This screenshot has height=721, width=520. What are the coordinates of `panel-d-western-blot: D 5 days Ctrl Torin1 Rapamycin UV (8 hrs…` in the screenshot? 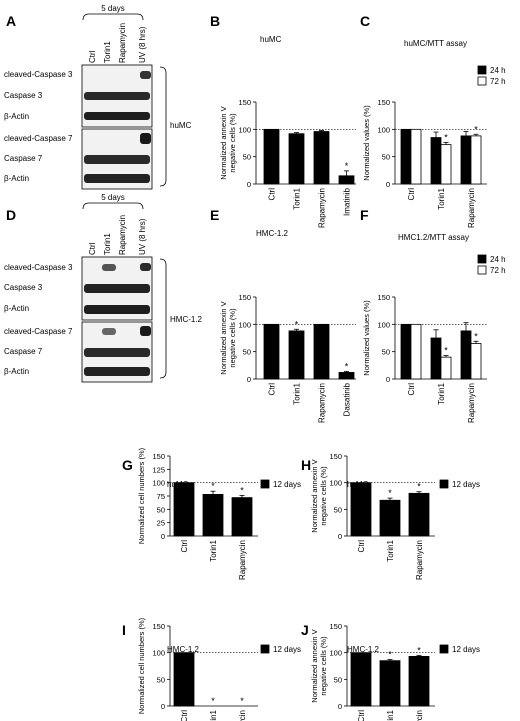 It's located at (103, 288).